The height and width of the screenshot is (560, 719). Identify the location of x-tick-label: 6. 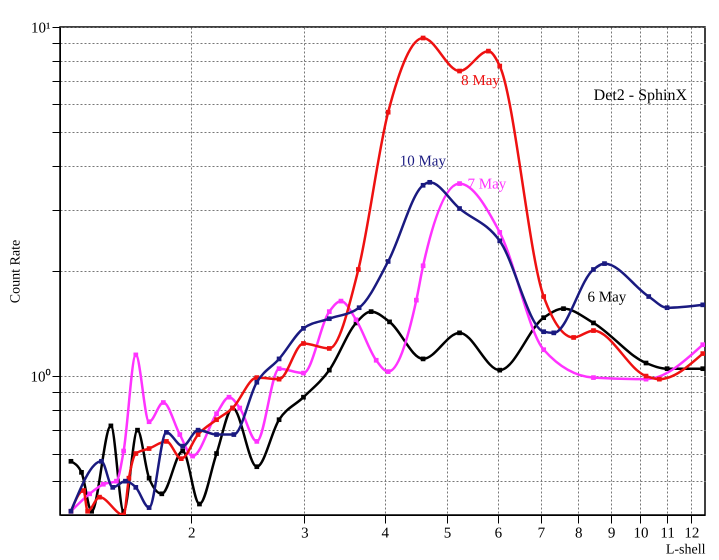
(498, 534).